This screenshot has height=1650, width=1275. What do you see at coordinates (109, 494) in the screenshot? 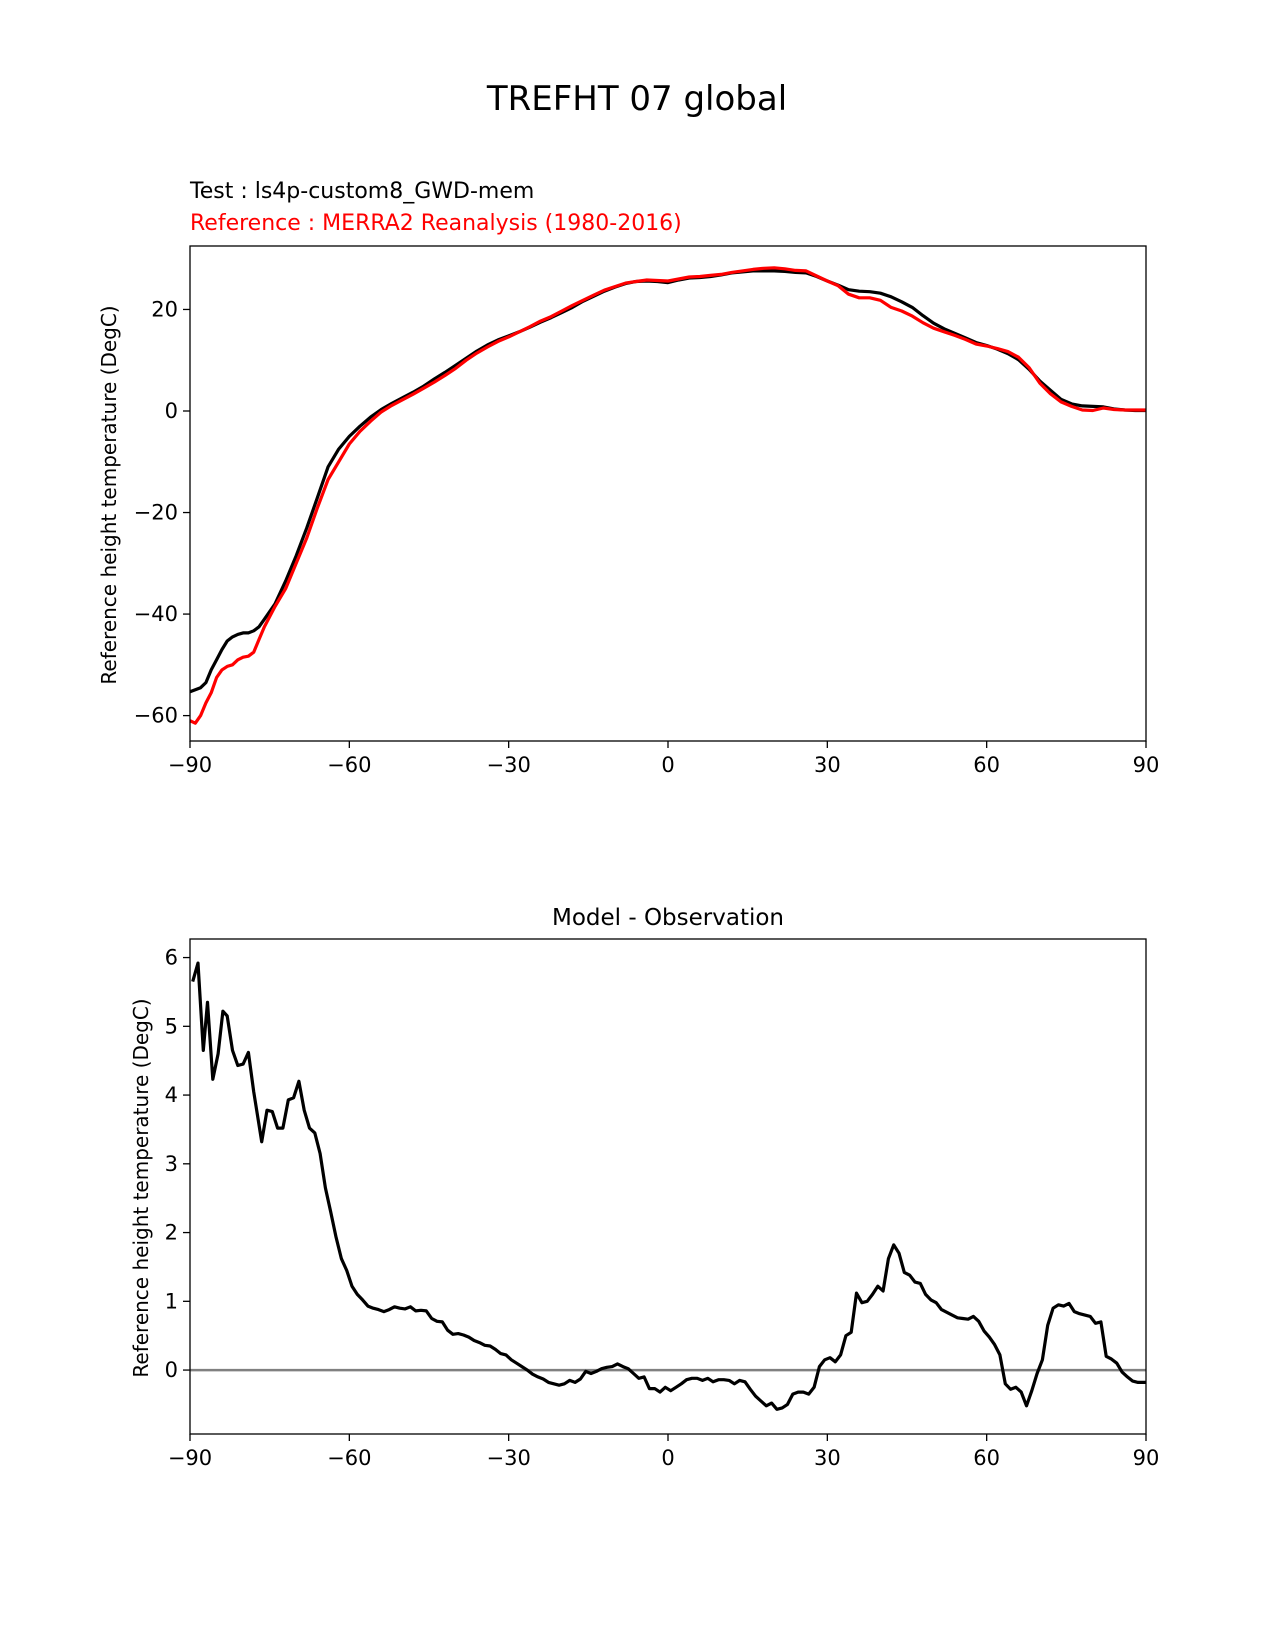
I see `top-ylabel: Reference height temperature (DegC)` at bounding box center [109, 494].